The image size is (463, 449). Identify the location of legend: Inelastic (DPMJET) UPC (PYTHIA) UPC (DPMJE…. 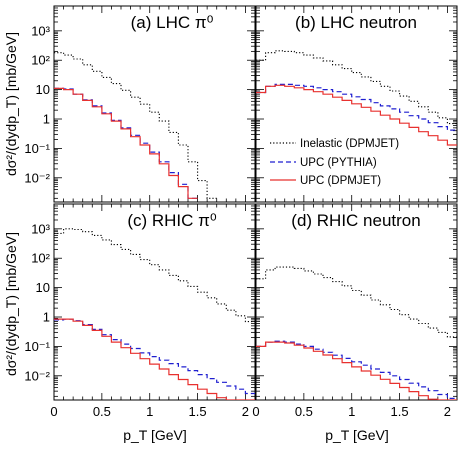
(334, 162).